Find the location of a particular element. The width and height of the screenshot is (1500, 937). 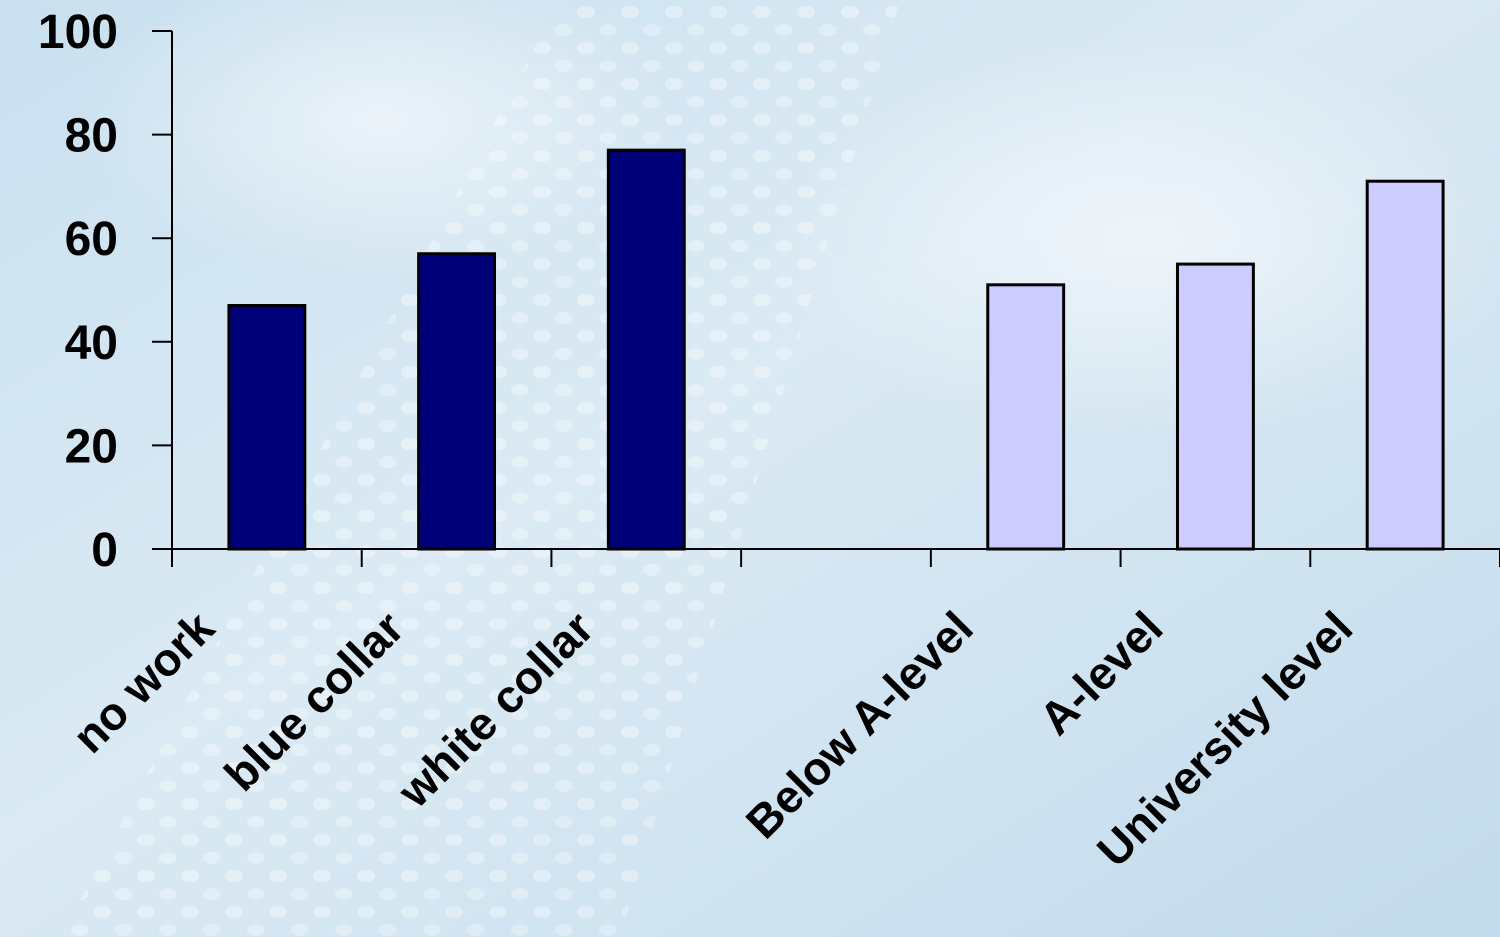

y-tick-label: 100 is located at coordinates (78, 32).